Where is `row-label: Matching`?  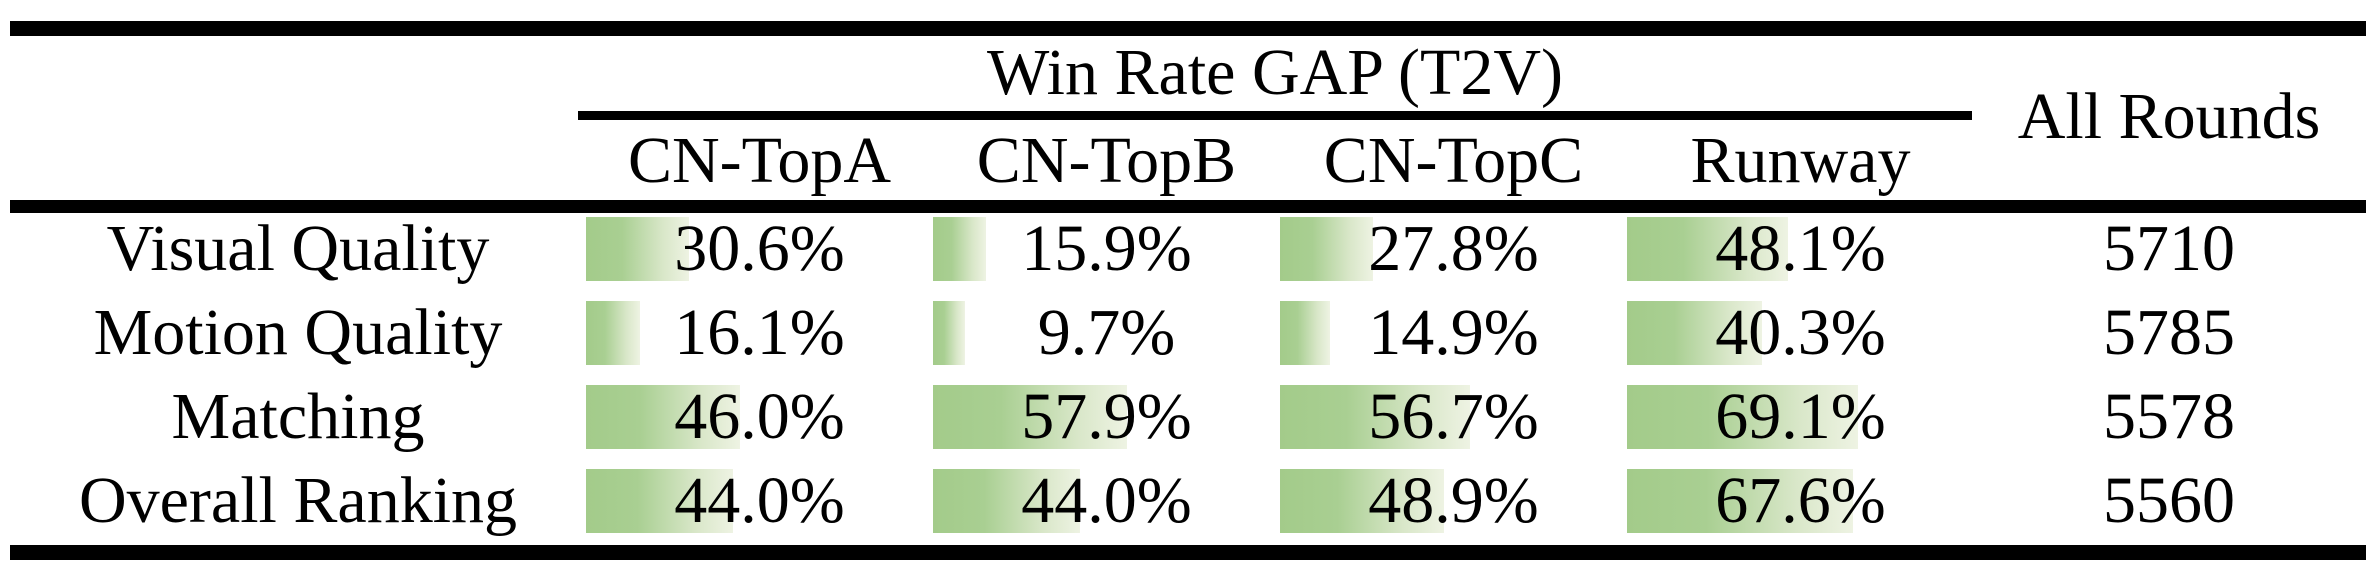
row-label: Matching is located at coordinates (298, 416).